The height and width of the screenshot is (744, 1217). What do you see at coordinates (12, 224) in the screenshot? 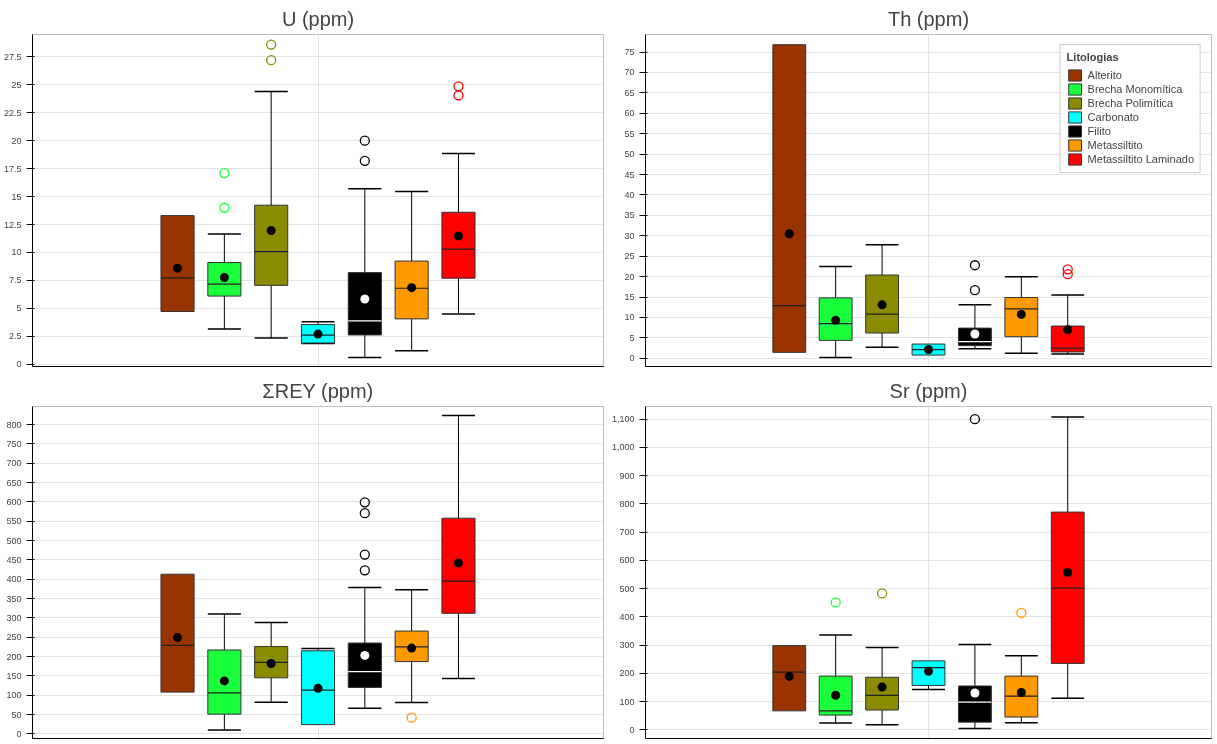
I see `y-tick-label: 12.5` at bounding box center [12, 224].